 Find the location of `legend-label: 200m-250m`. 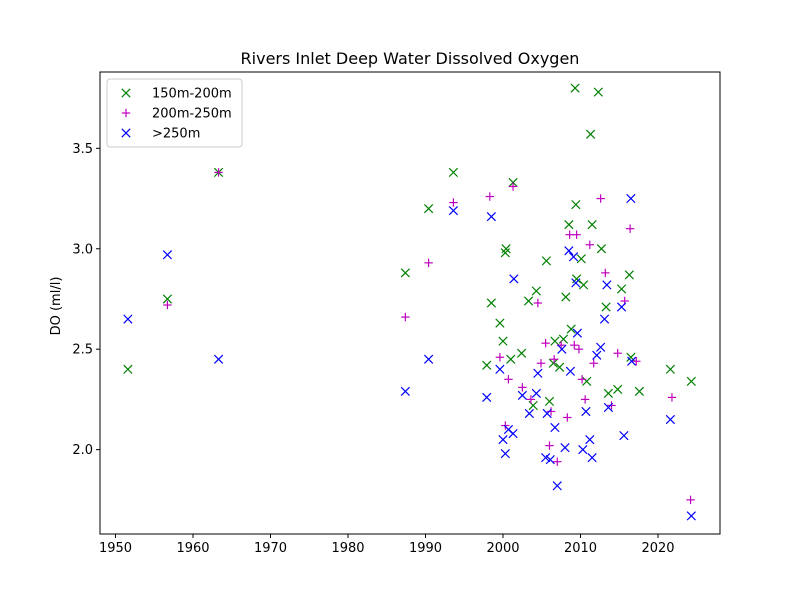

legend-label: 200m-250m is located at coordinates (192, 114).